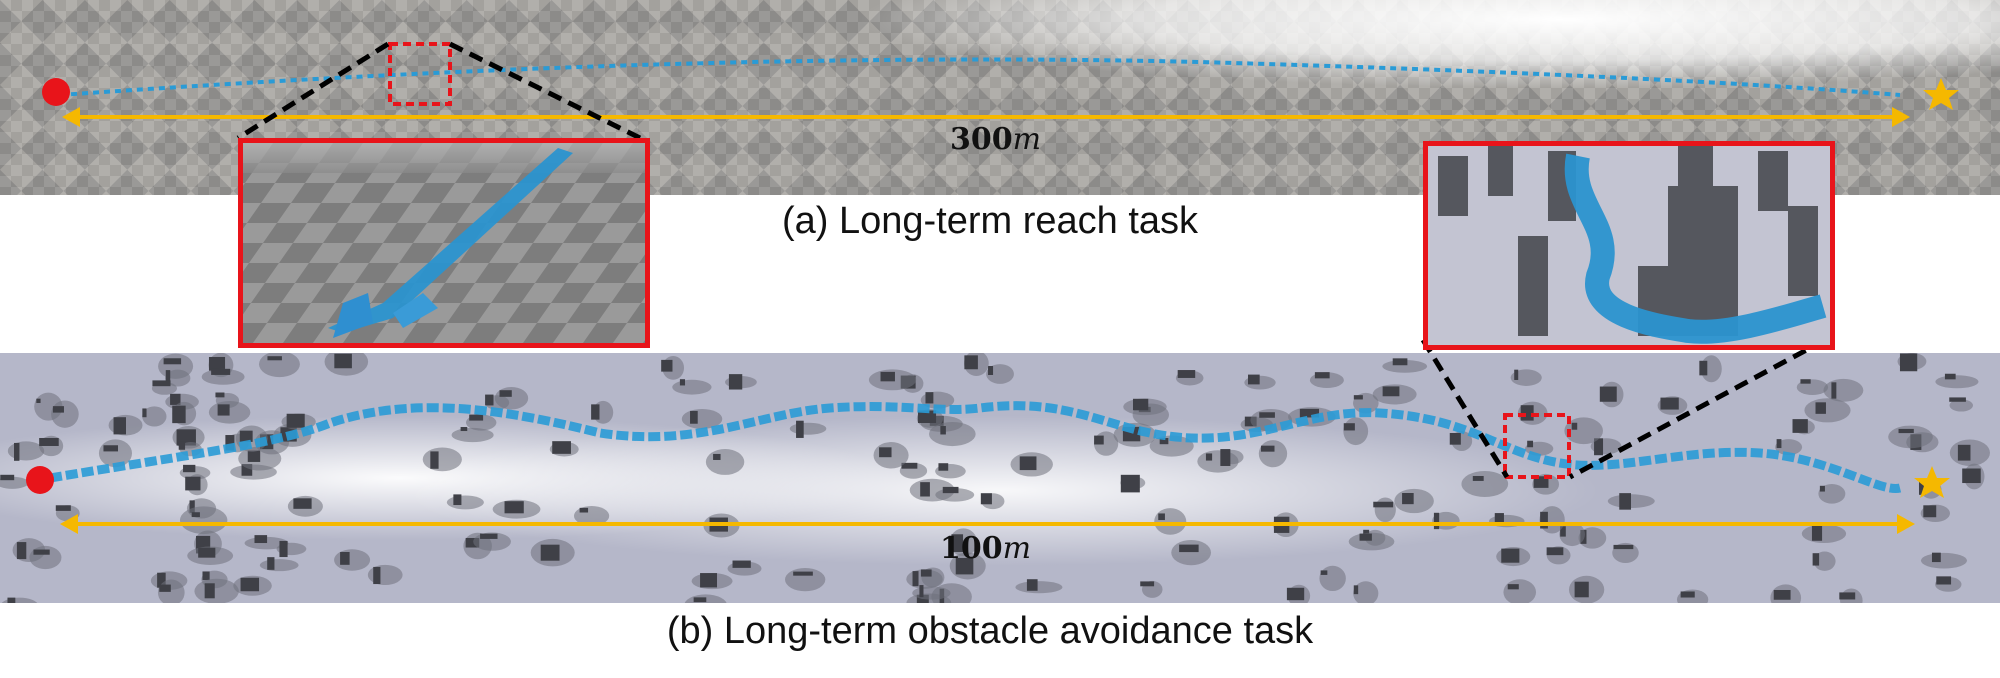  Describe the element at coordinates (420, 74) in the screenshot. I see `reach-zoom-box` at that location.